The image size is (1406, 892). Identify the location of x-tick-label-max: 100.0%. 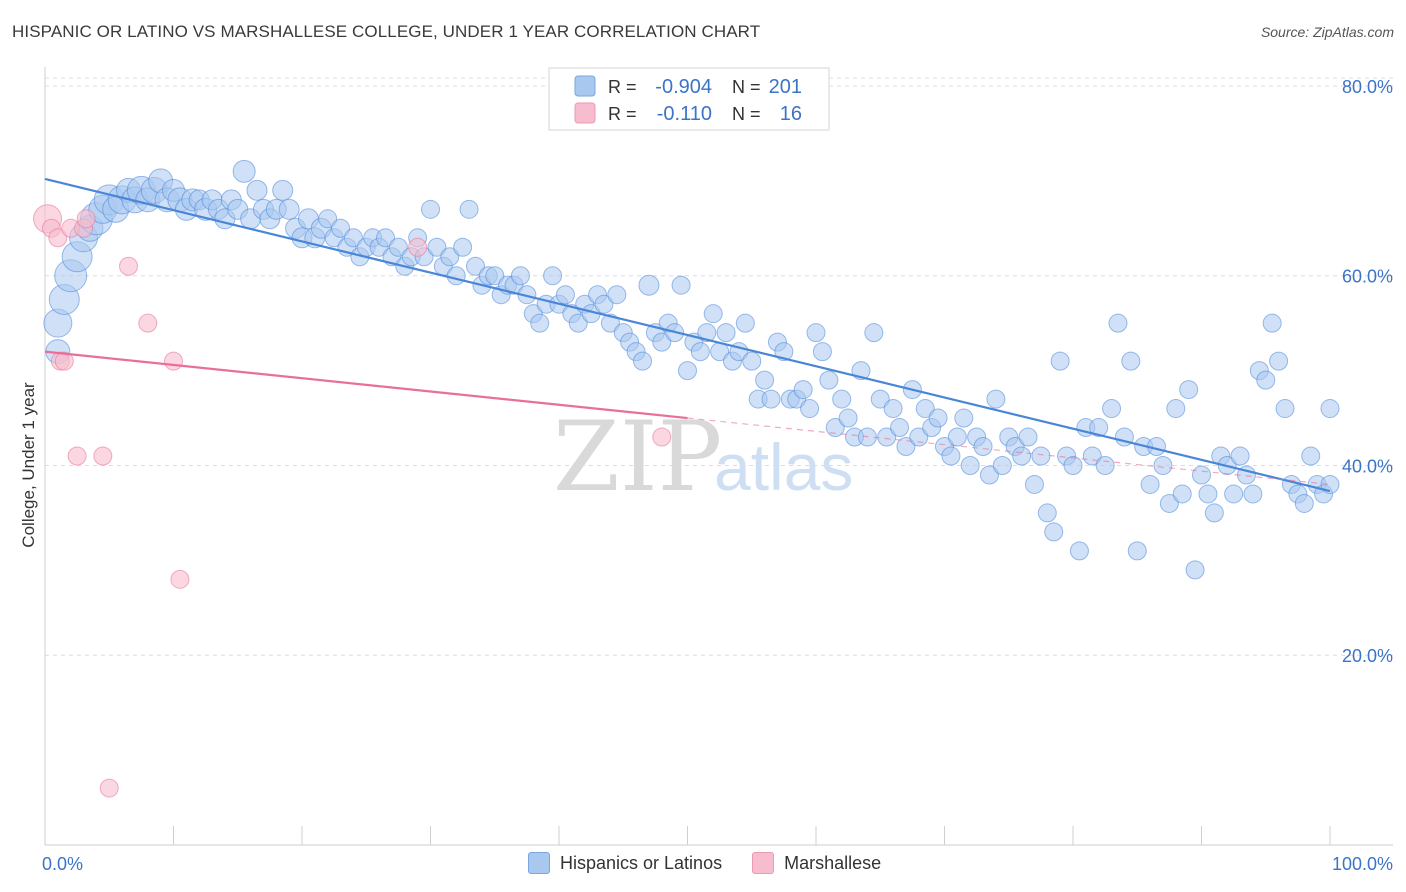
(1362, 864).